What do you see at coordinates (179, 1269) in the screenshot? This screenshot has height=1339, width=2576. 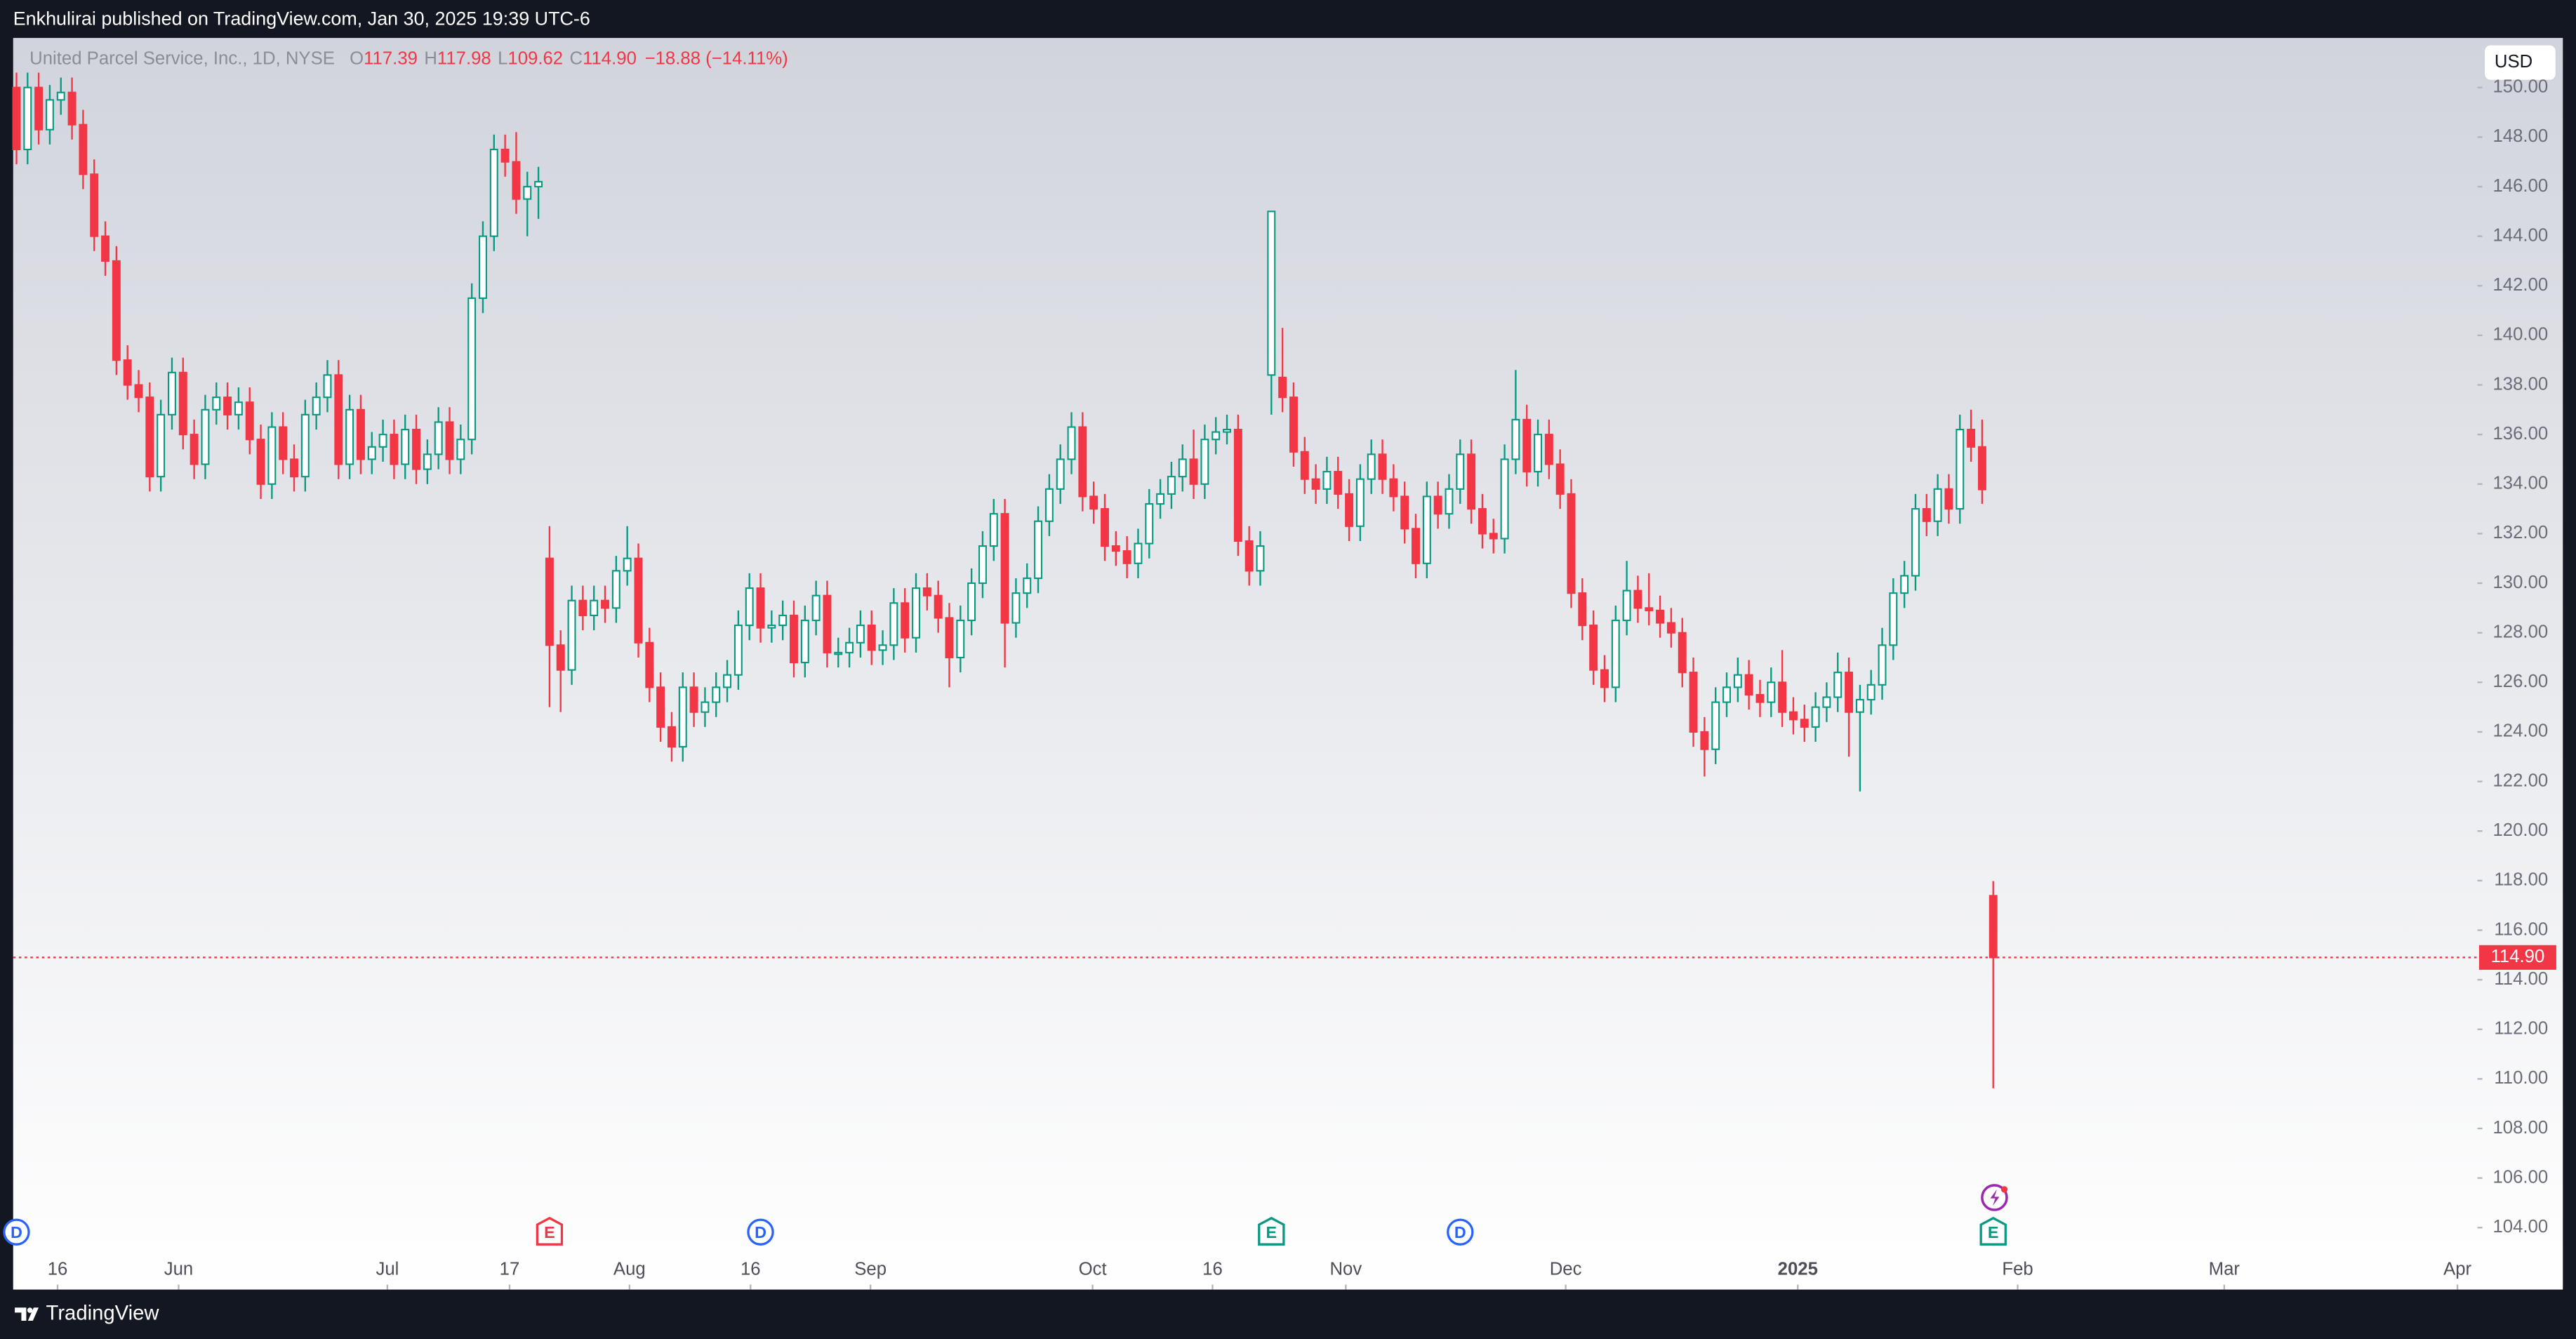 I see `x-tick-label: Jun` at bounding box center [179, 1269].